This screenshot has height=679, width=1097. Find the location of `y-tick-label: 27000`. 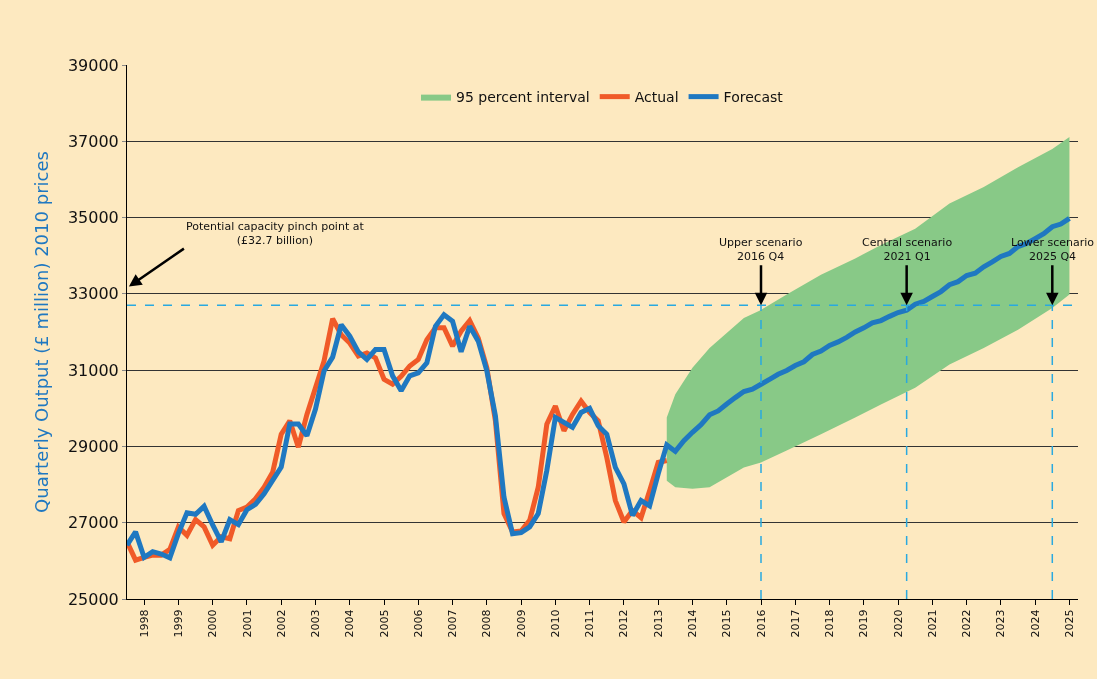

y-tick-label: 27000 is located at coordinates (93, 523).